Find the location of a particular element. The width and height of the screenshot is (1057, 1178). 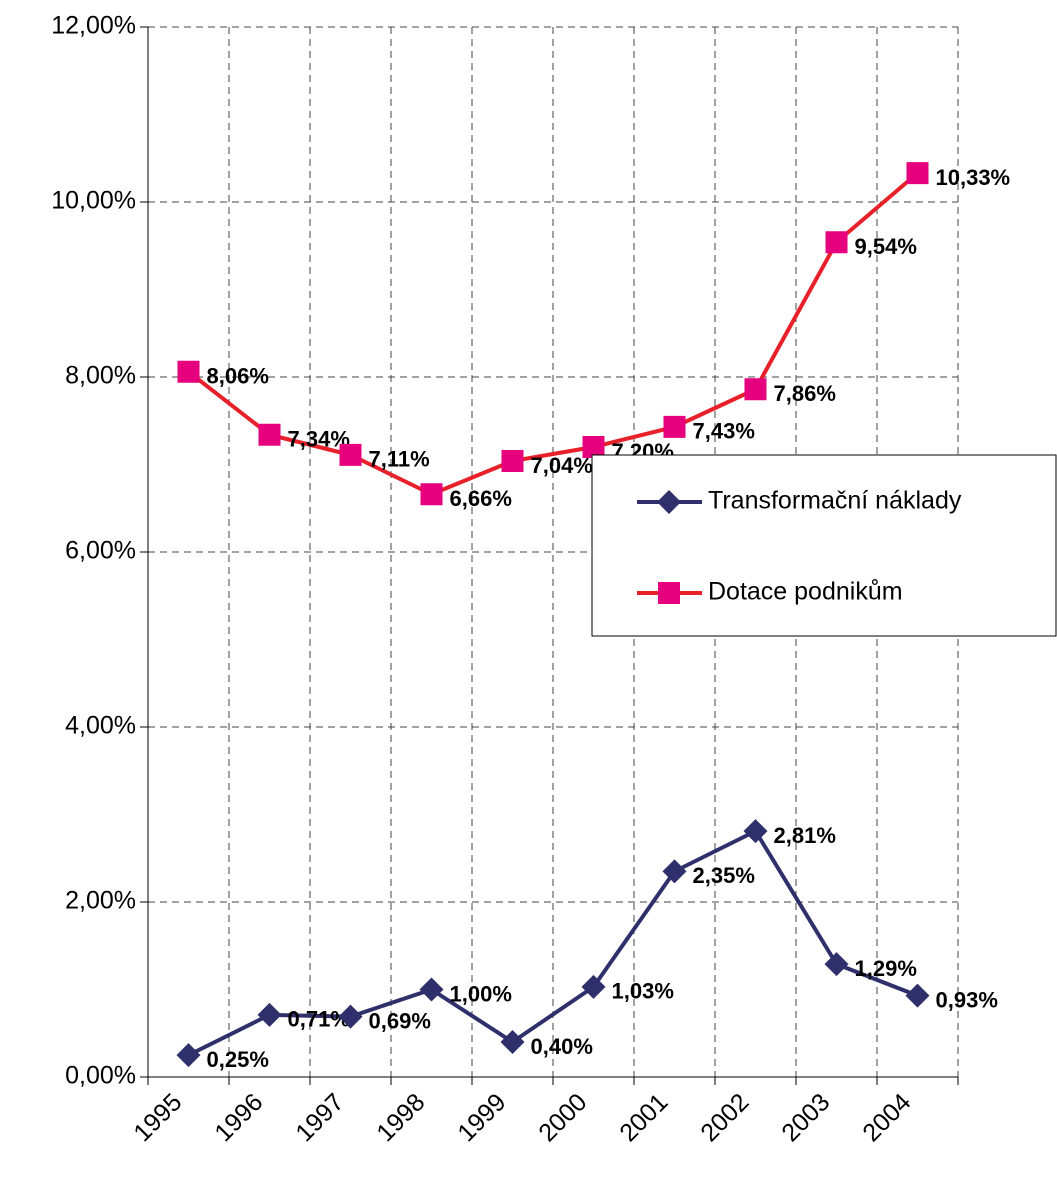

y-tick-label: 6,00% is located at coordinates (100, 551).